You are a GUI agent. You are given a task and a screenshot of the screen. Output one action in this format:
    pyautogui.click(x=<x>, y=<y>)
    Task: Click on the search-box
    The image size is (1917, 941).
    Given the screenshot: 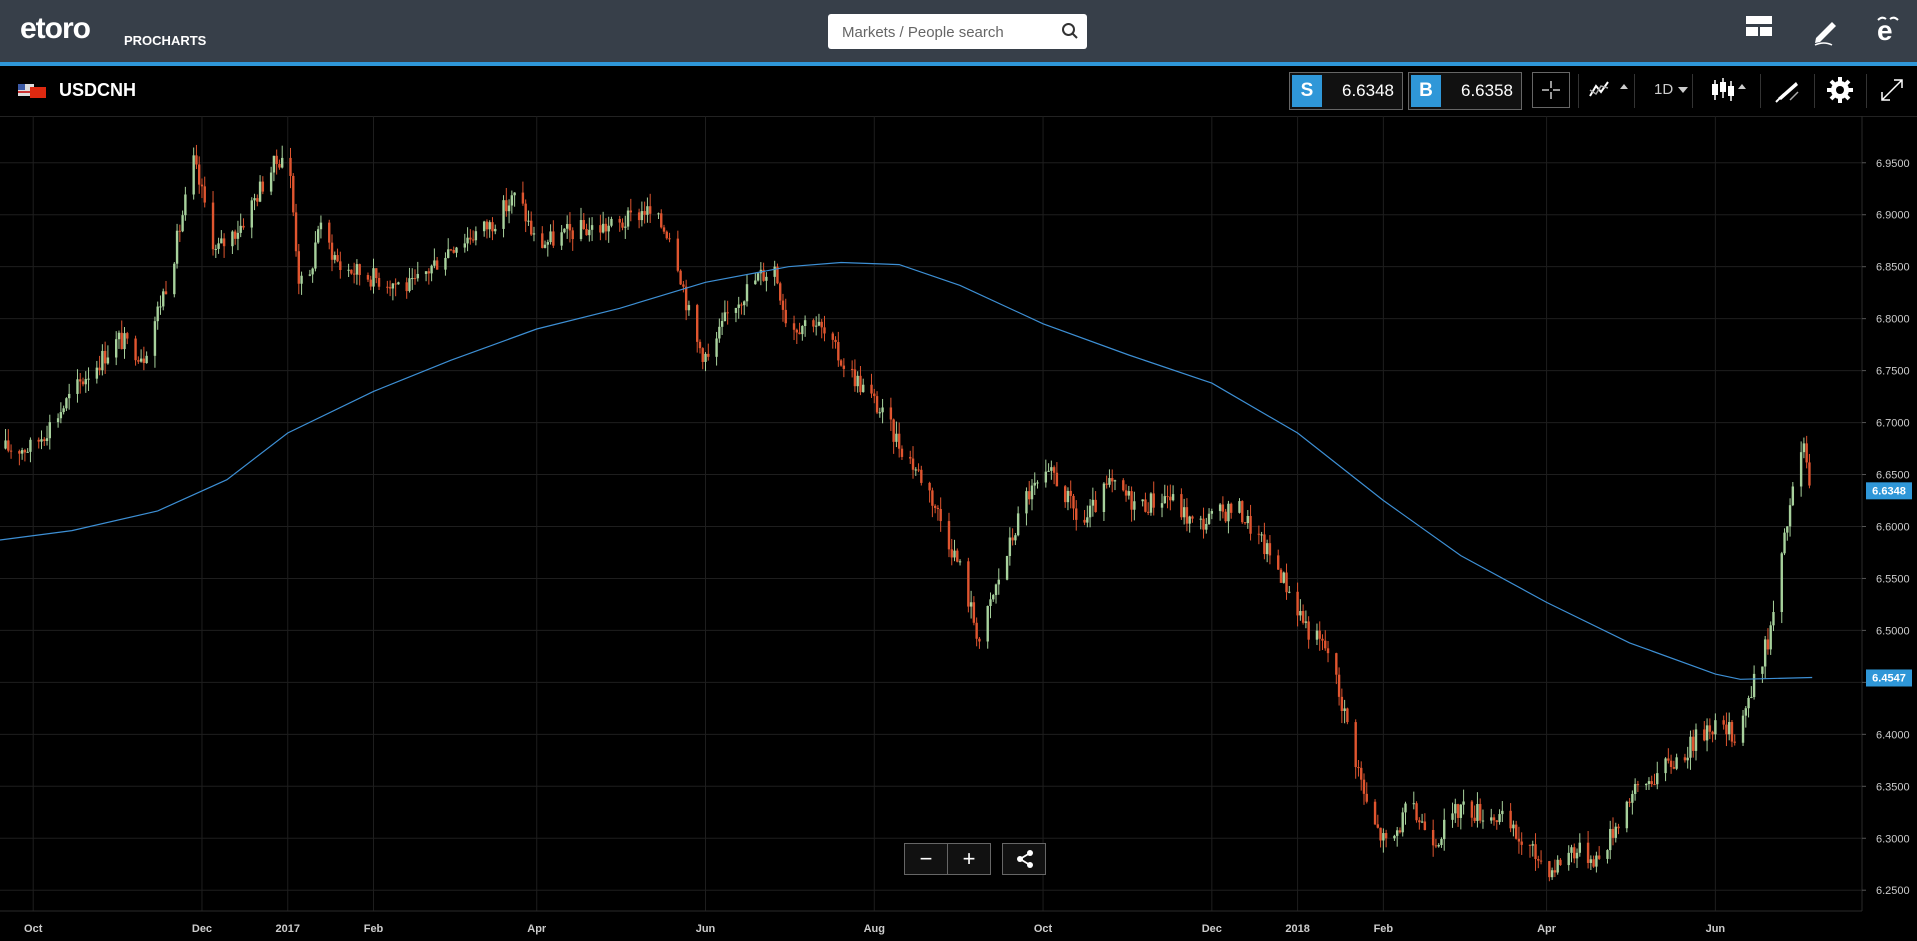 What is the action you would take?
    pyautogui.click(x=957, y=32)
    